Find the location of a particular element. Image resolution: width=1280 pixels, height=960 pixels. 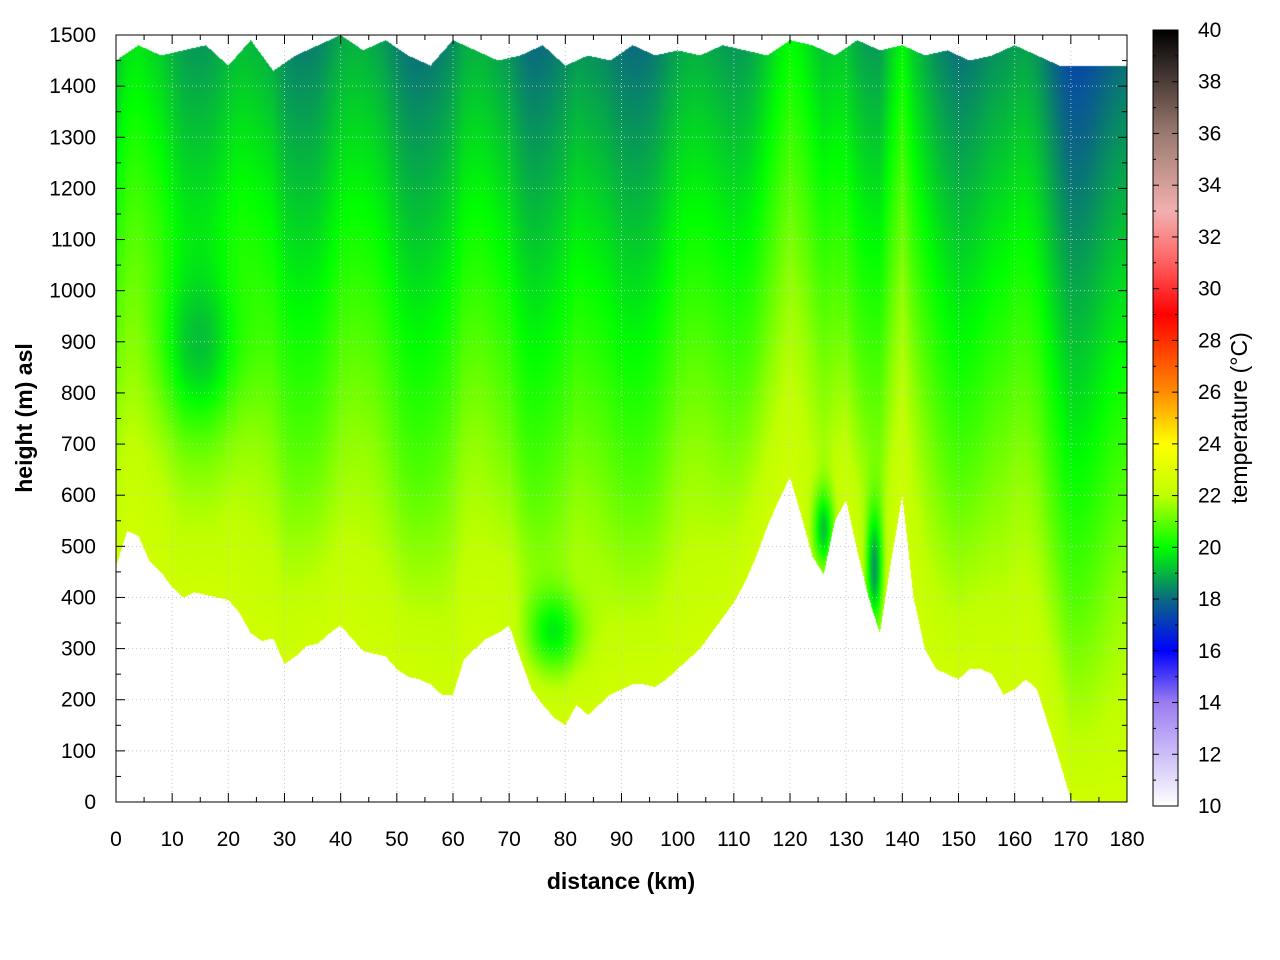

x-tick-label: 100 is located at coordinates (677, 839).